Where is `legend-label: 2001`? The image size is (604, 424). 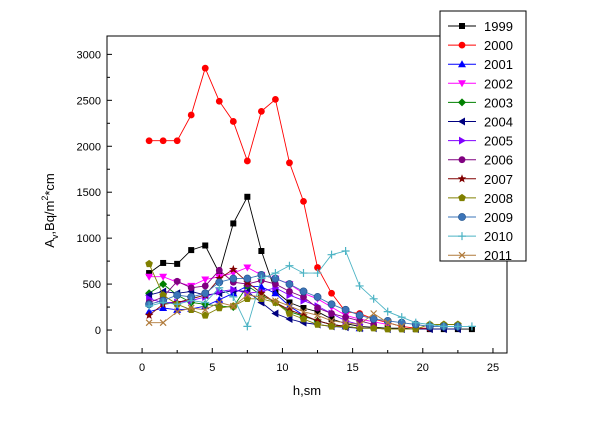 legend-label: 2001 is located at coordinates (498, 64).